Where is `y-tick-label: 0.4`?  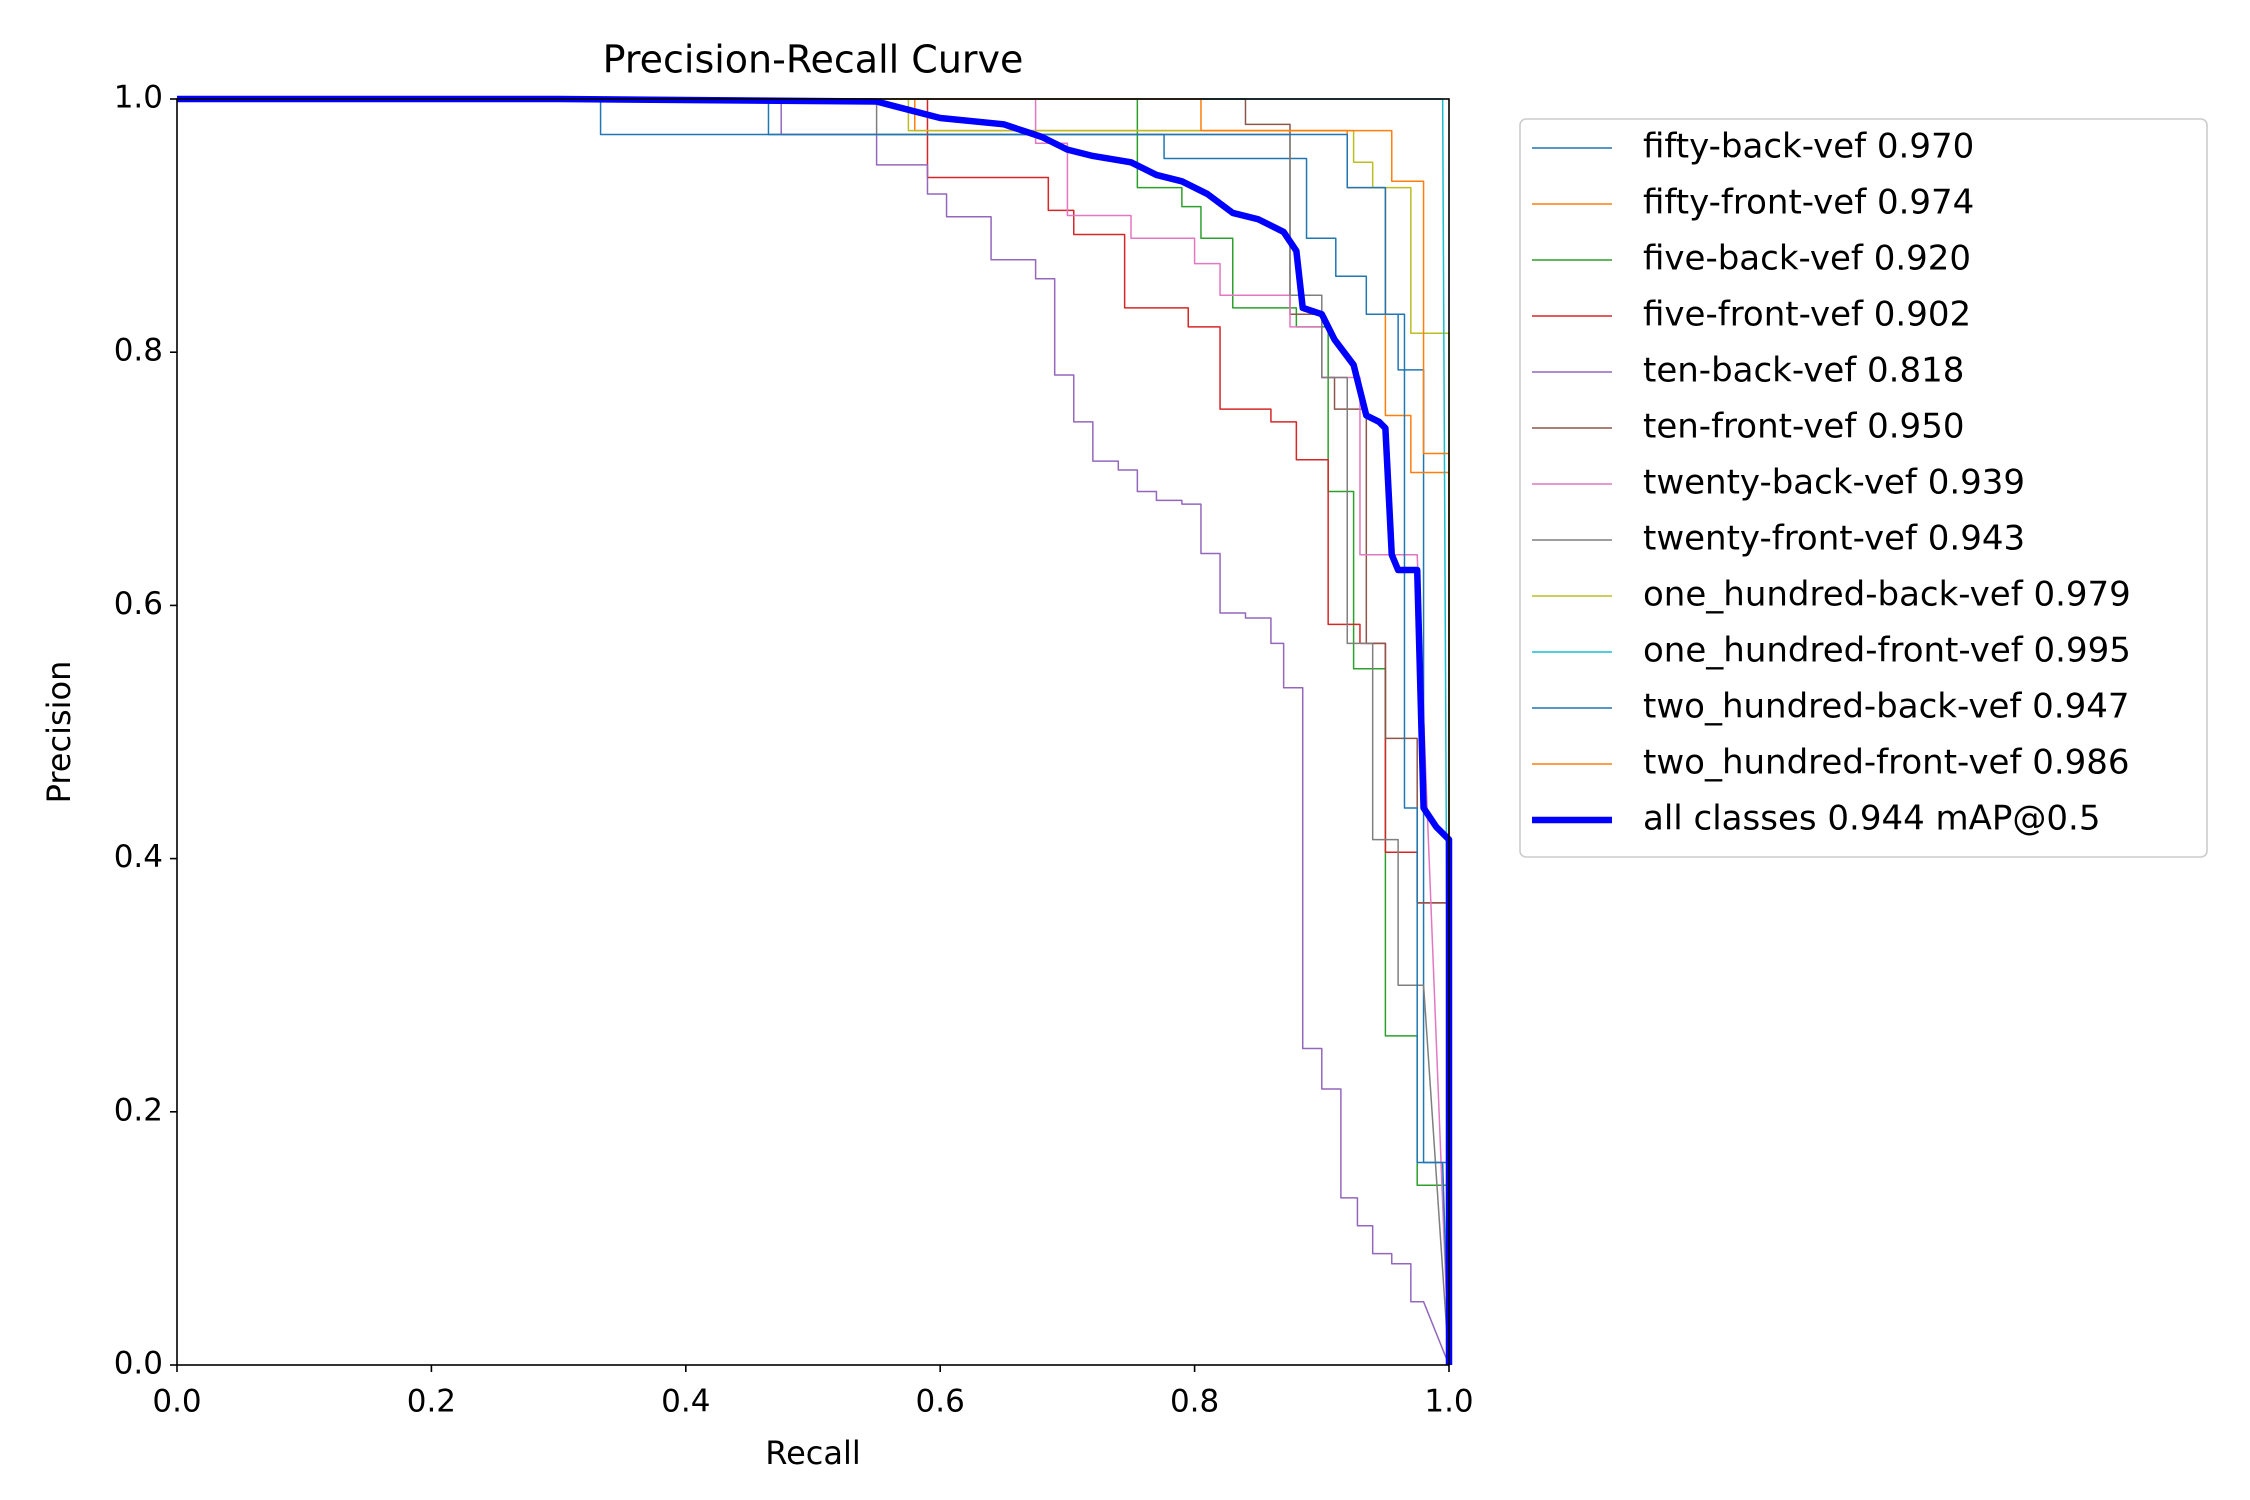
y-tick-label: 0.4 is located at coordinates (138, 857).